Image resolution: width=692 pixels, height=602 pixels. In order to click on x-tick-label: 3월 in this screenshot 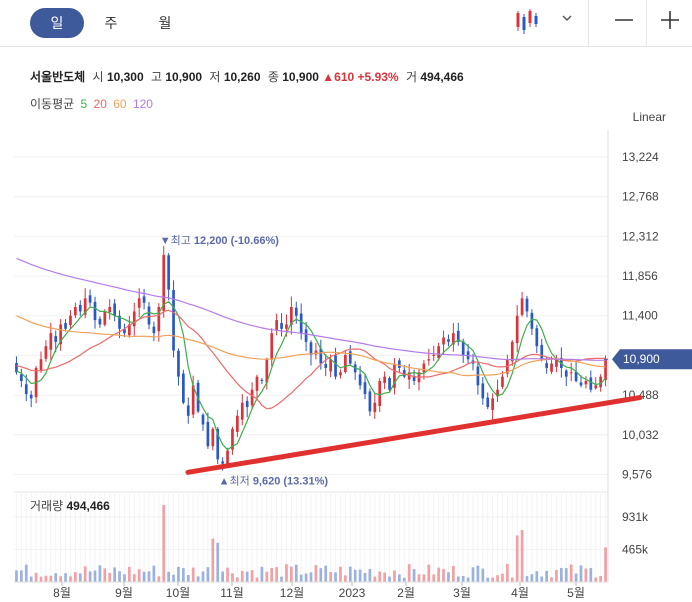, I will do `click(462, 593)`.